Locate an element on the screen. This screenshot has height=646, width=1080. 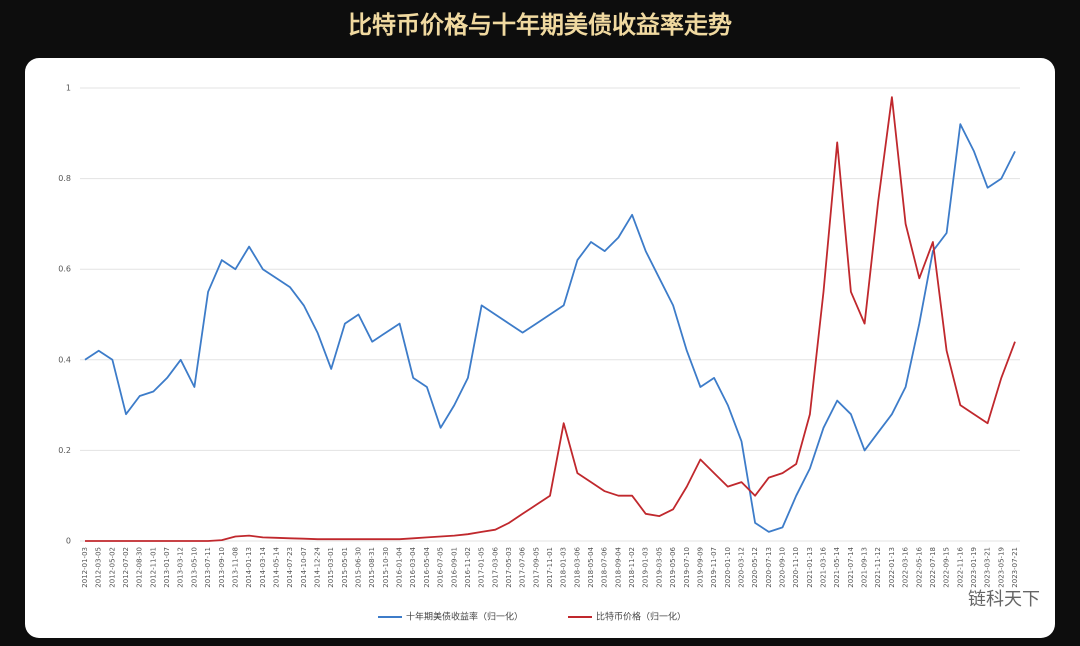
x-tick-label: 2017-01-05 is located at coordinates (482, 567).